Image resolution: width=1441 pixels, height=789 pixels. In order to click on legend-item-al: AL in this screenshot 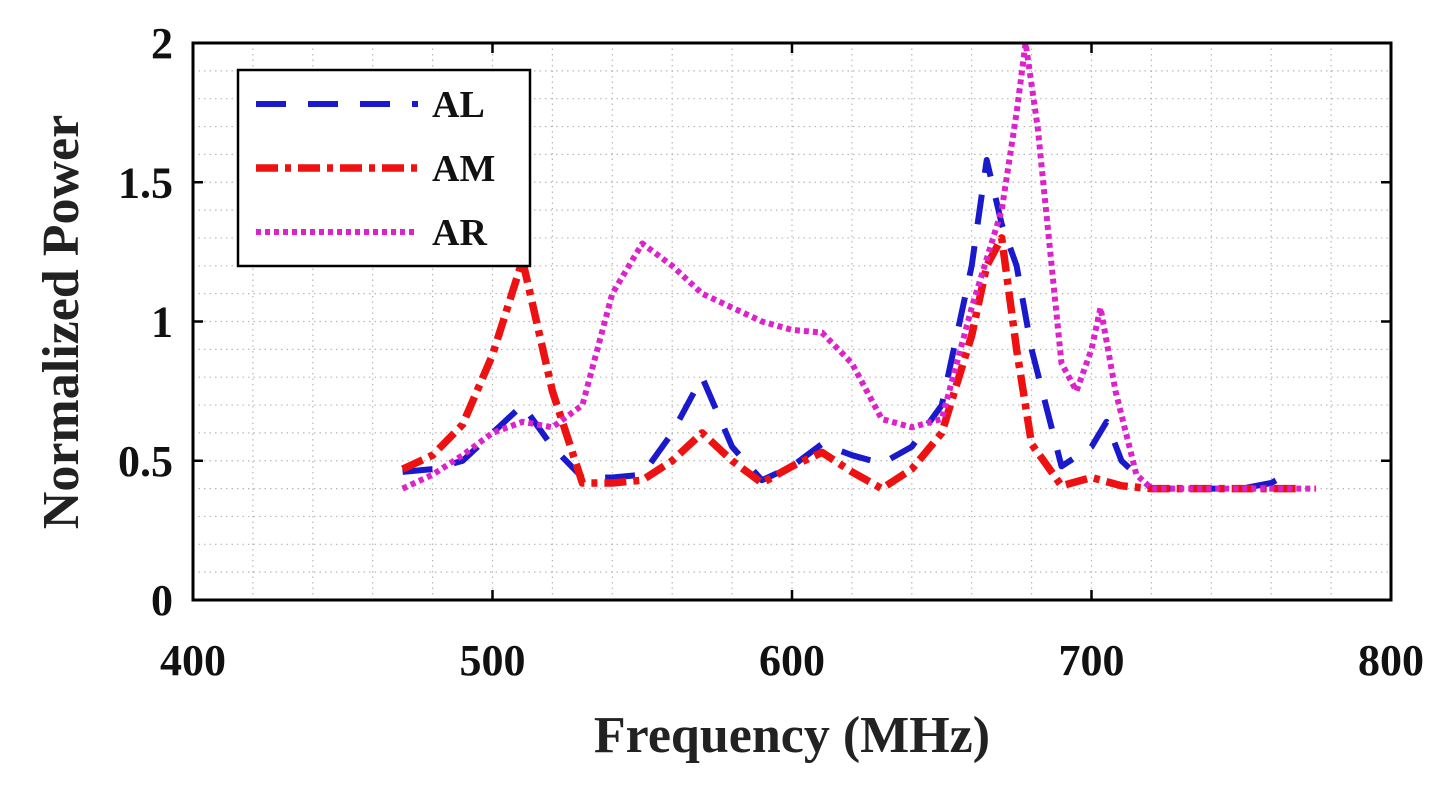, I will do `click(370, 105)`.